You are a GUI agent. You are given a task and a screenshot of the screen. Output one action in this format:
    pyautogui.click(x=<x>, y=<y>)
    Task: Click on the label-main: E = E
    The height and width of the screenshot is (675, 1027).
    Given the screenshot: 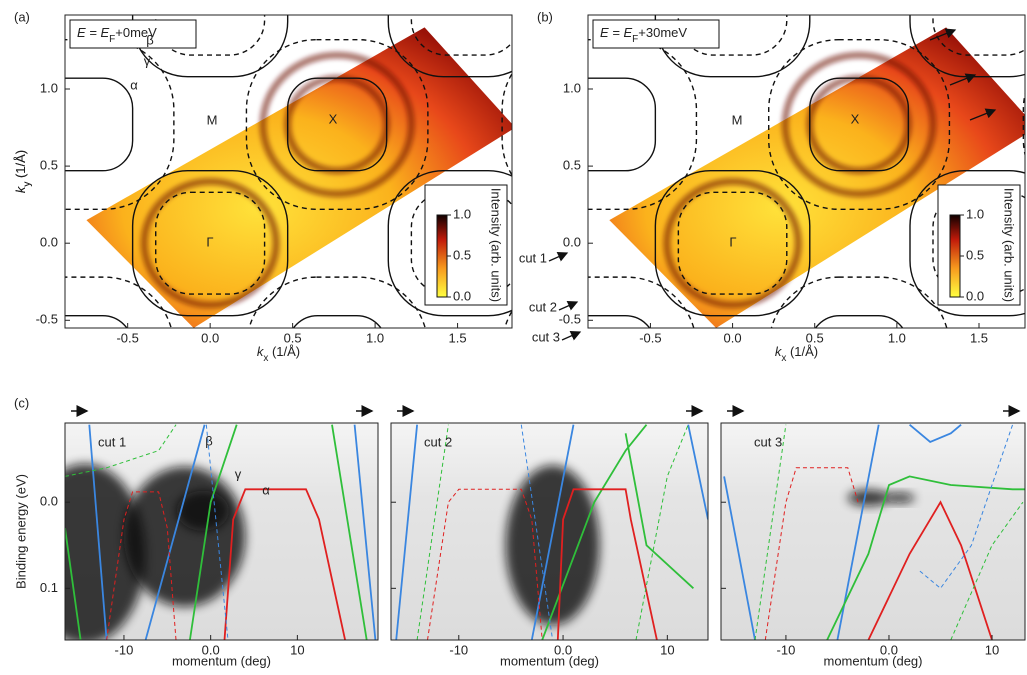 What is the action you would take?
    pyautogui.click(x=93, y=32)
    